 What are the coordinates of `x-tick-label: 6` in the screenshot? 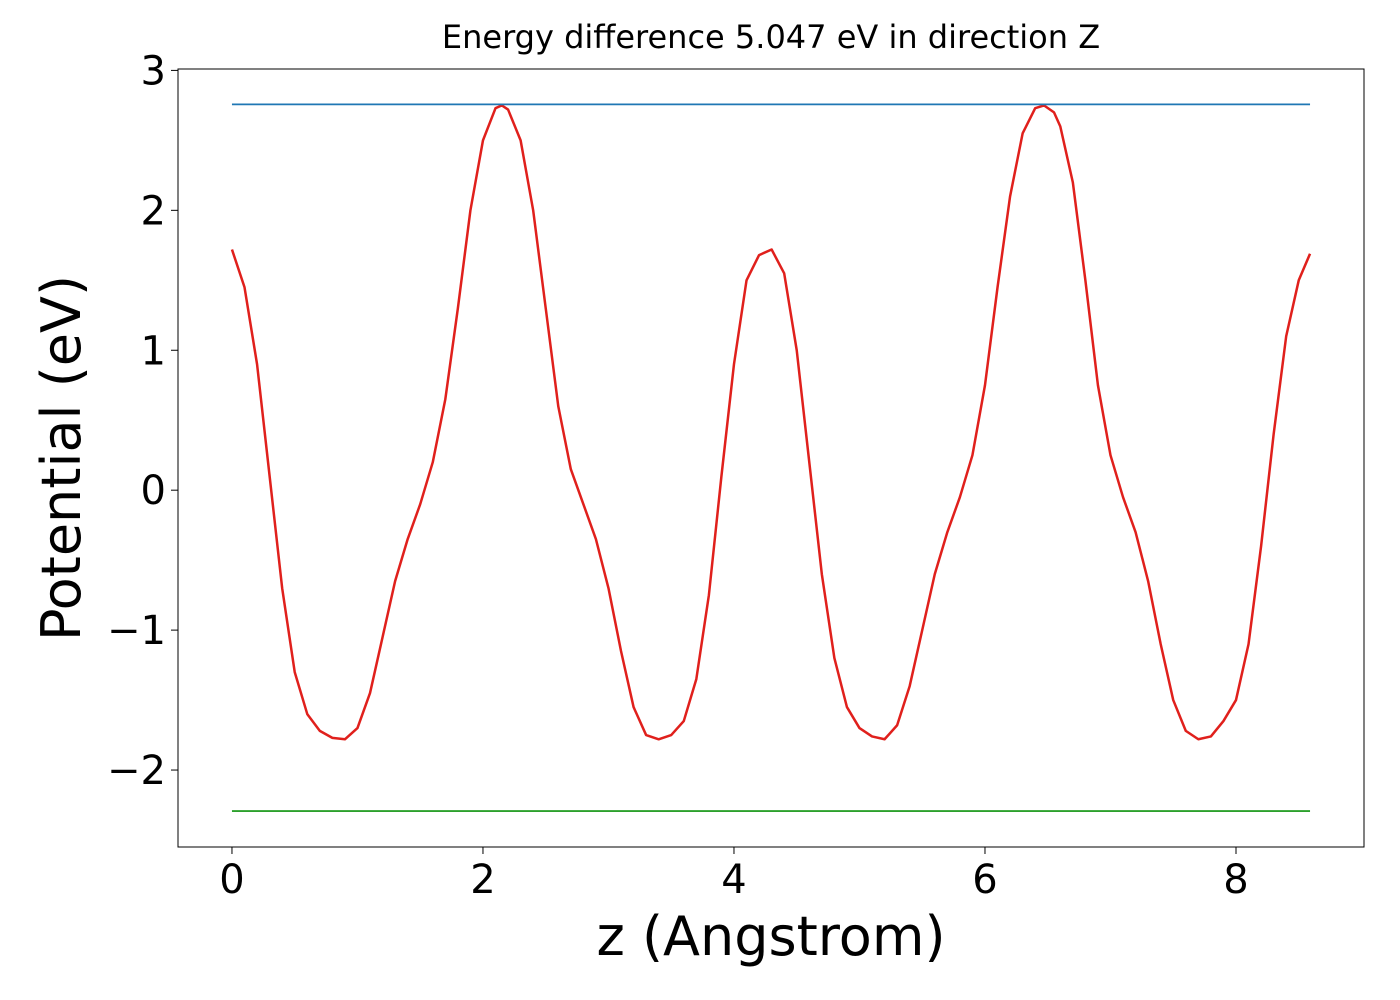 It's located at (984, 880).